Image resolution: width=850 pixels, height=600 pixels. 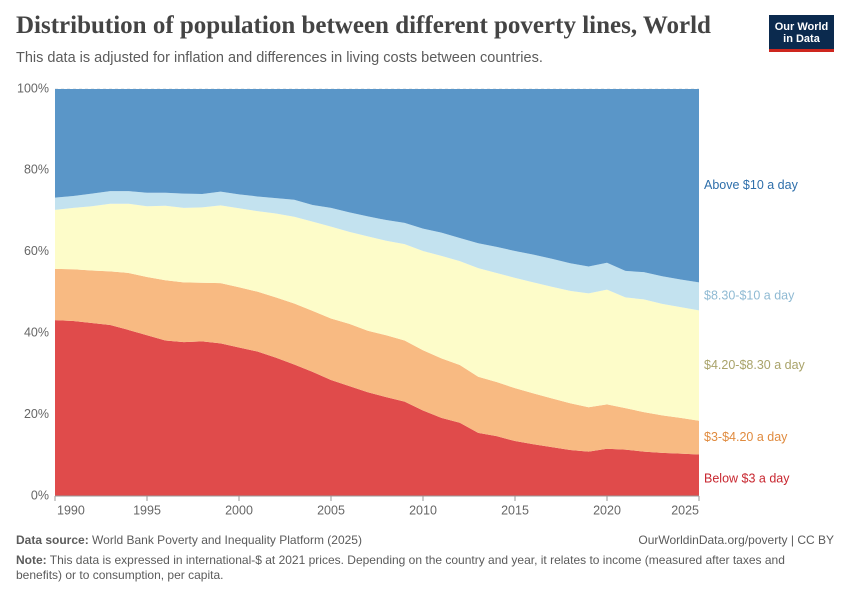 I want to click on legend-label: Below $3 a day, so click(x=747, y=479).